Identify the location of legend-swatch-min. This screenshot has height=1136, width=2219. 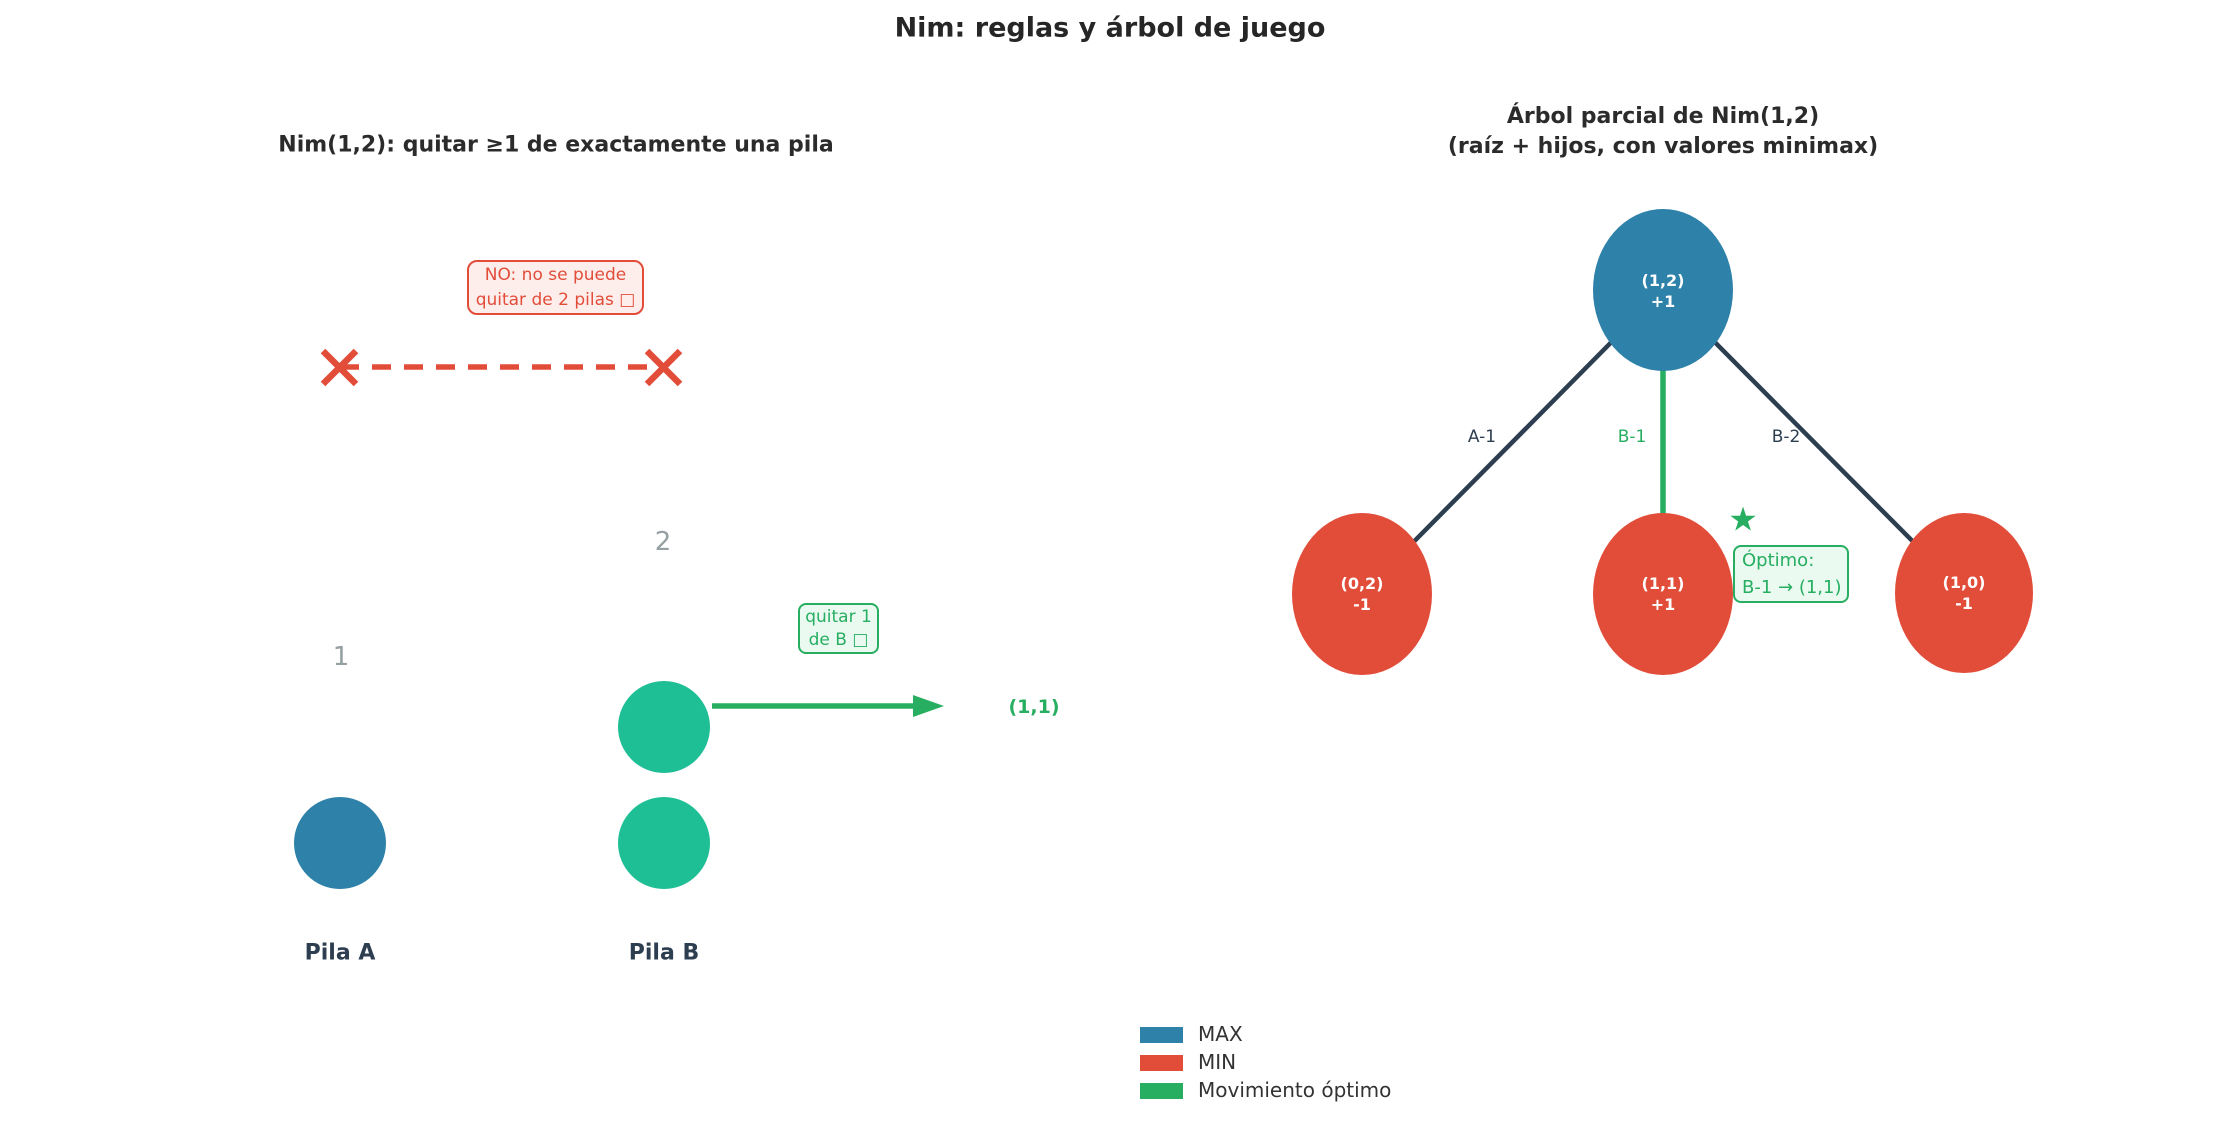
(1161, 1062).